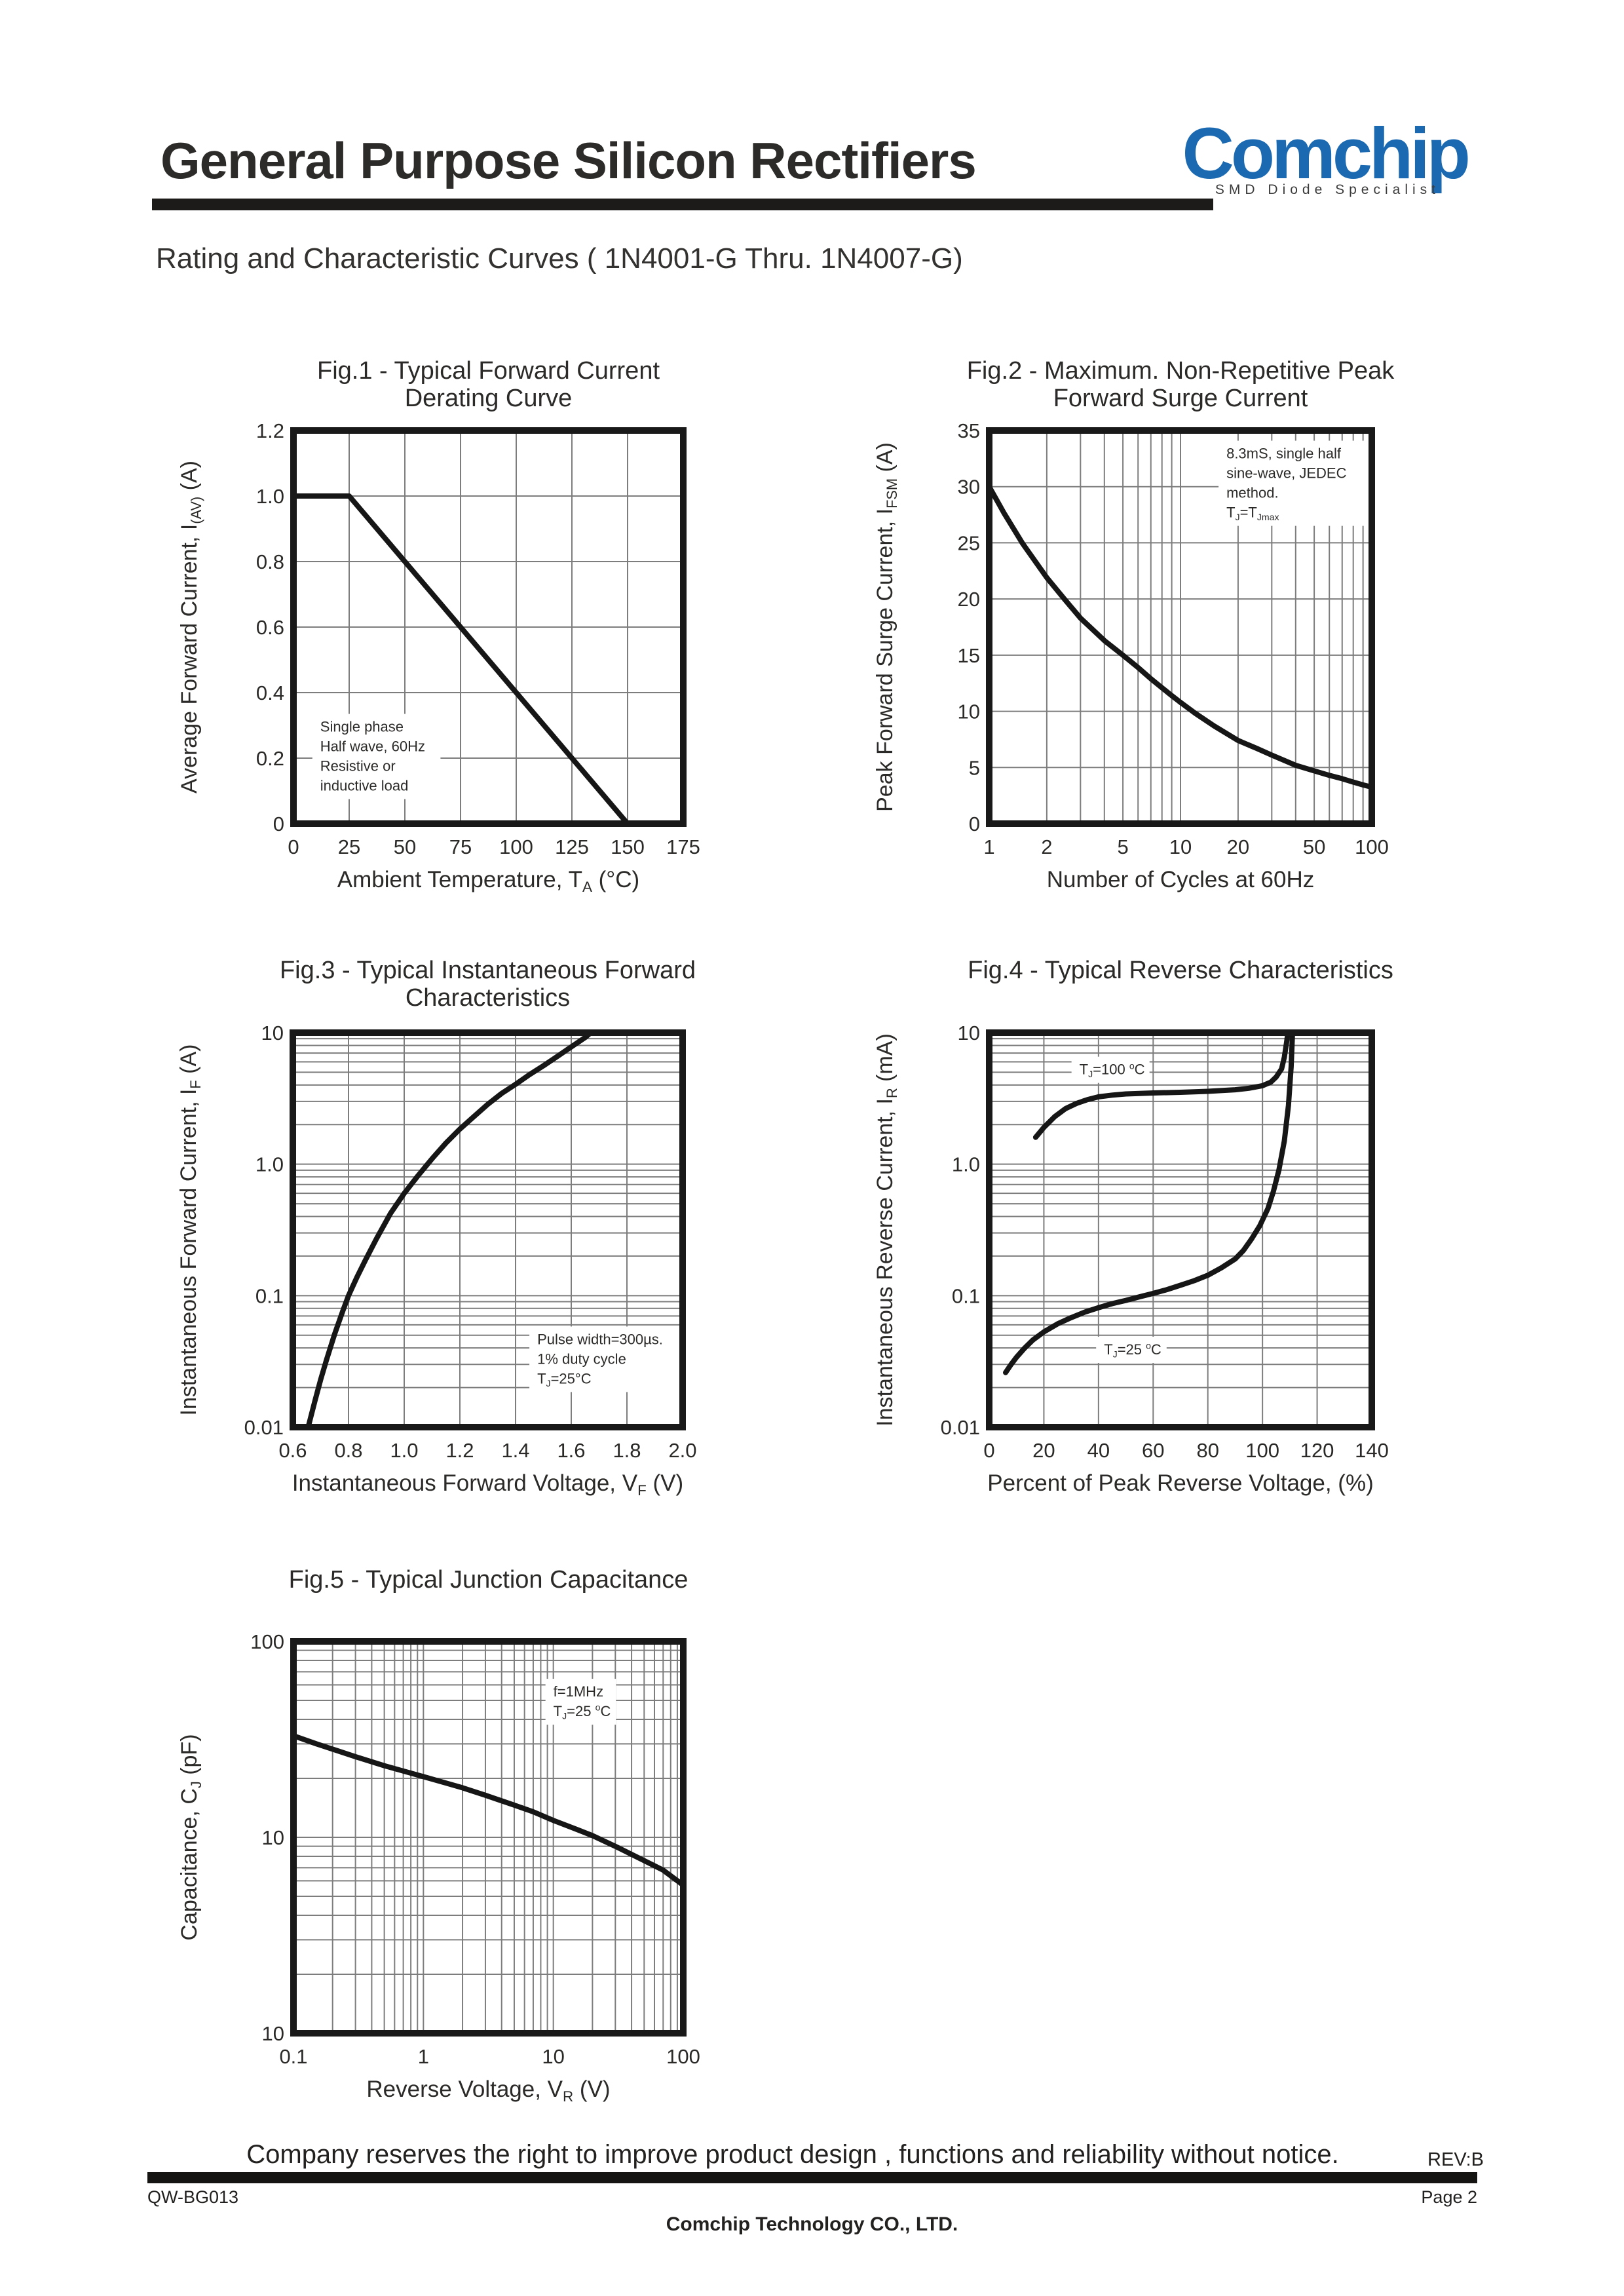 The height and width of the screenshot is (2296, 1624). I want to click on series-junction-capacitance-curve, so click(488, 1810).